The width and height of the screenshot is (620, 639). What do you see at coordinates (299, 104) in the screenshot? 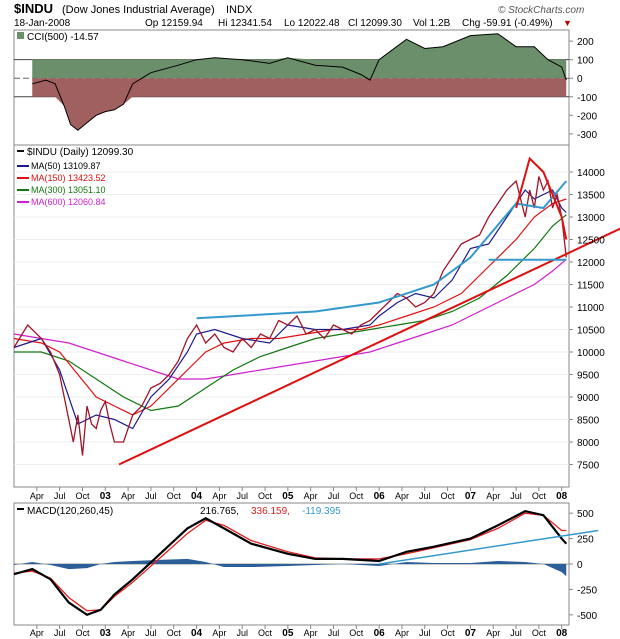
I see `cci-negative-area` at bounding box center [299, 104].